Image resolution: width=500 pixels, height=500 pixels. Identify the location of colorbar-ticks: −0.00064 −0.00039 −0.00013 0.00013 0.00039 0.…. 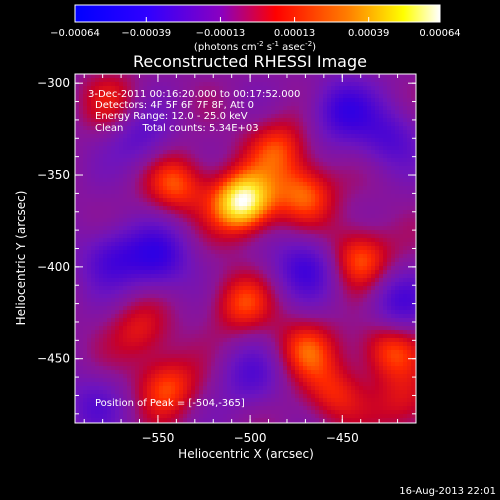
(255, 28).